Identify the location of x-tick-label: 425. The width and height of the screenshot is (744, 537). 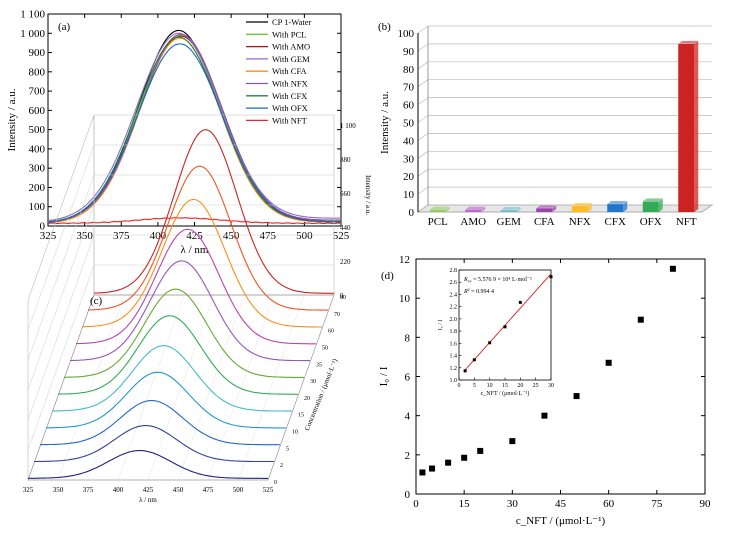
(194, 236).